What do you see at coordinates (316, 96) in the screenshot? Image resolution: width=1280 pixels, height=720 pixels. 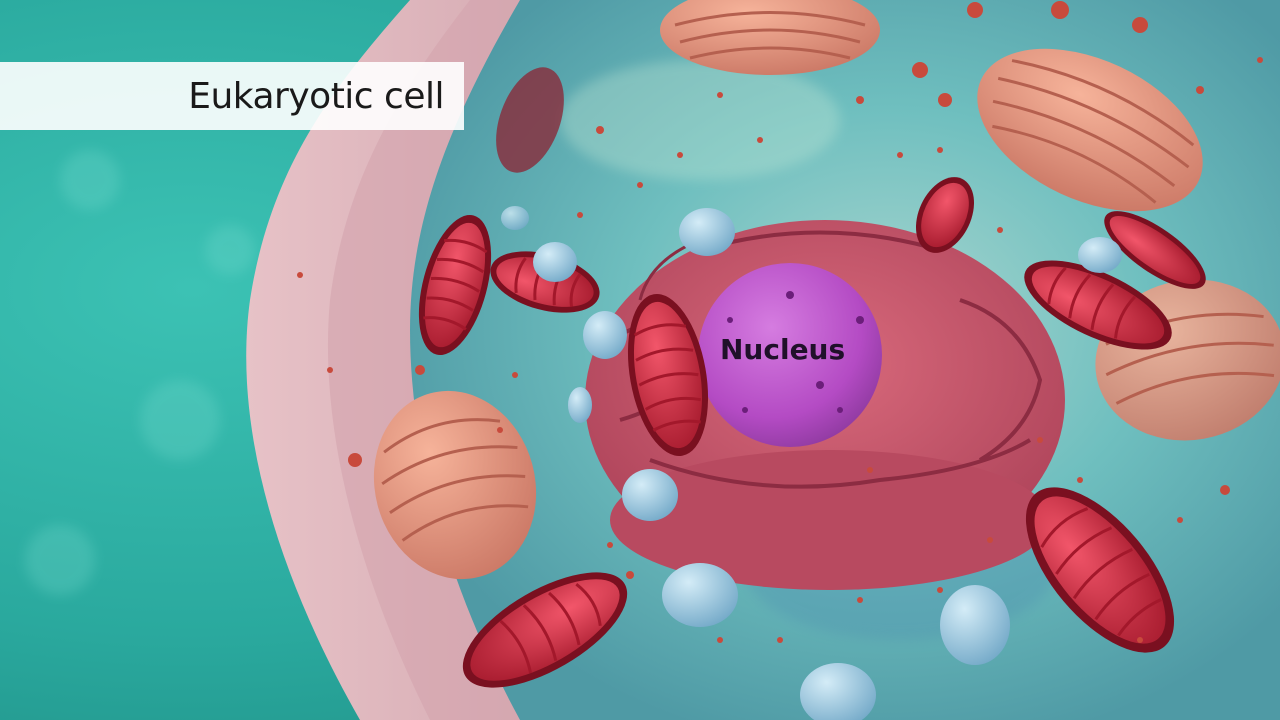 I see `page-title: Eukaryotic cell` at bounding box center [316, 96].